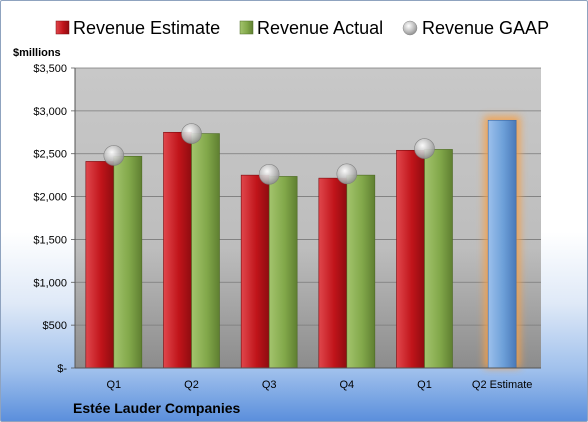  I want to click on bar-estimate-forecast, so click(502, 244).